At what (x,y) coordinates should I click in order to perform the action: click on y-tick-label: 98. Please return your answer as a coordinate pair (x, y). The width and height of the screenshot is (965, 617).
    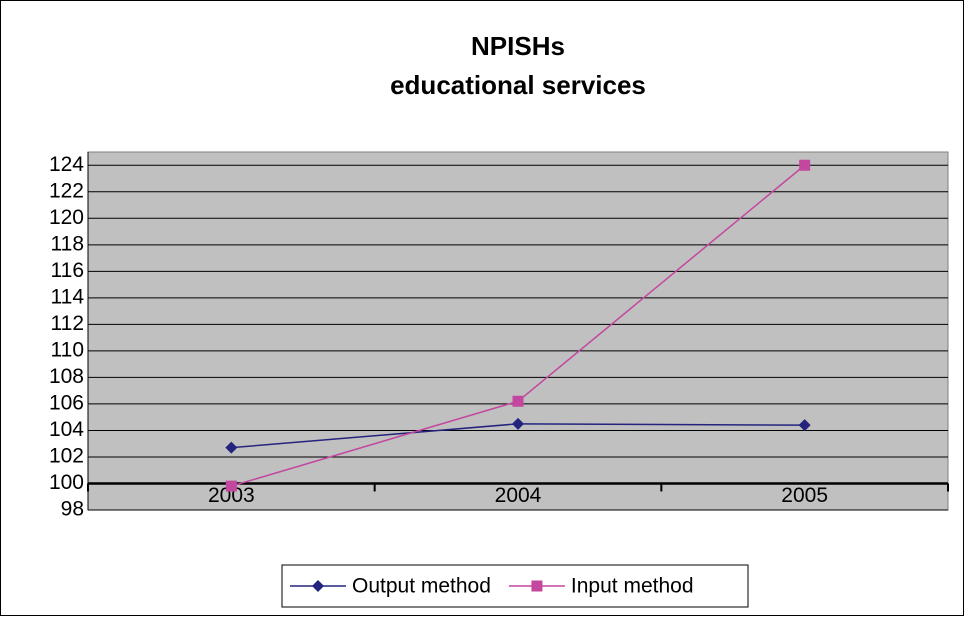
    Looking at the image, I should click on (72, 509).